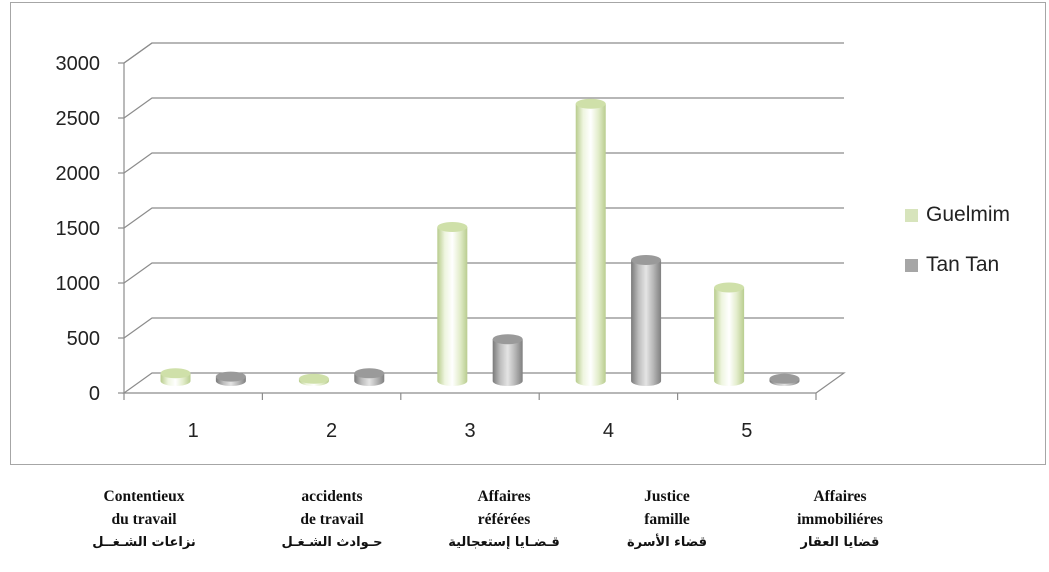 The image size is (1049, 572). I want to click on caption-3-line1: Affaires, so click(504, 496).